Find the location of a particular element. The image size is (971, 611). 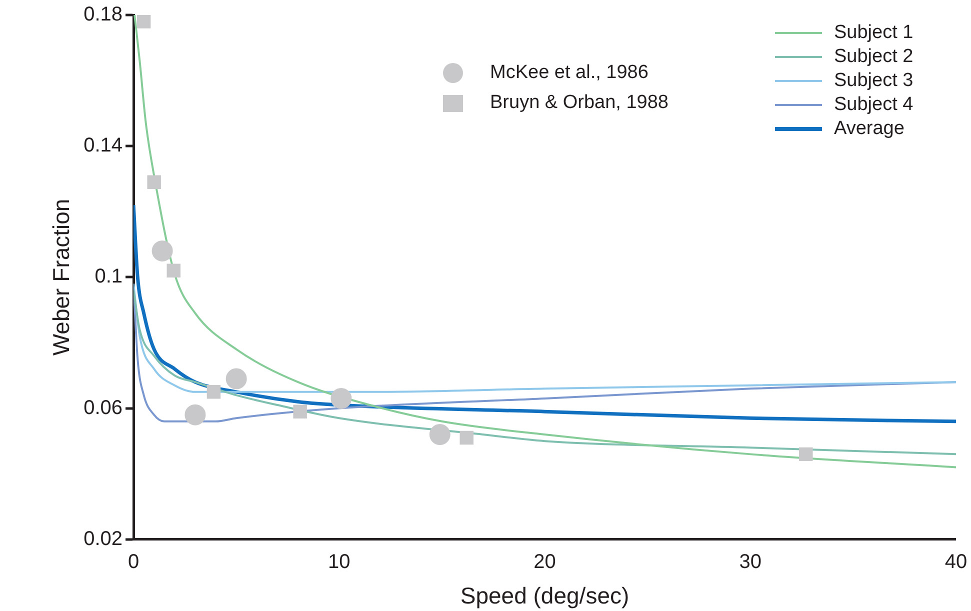

x-tick-label: 20 is located at coordinates (545, 561).